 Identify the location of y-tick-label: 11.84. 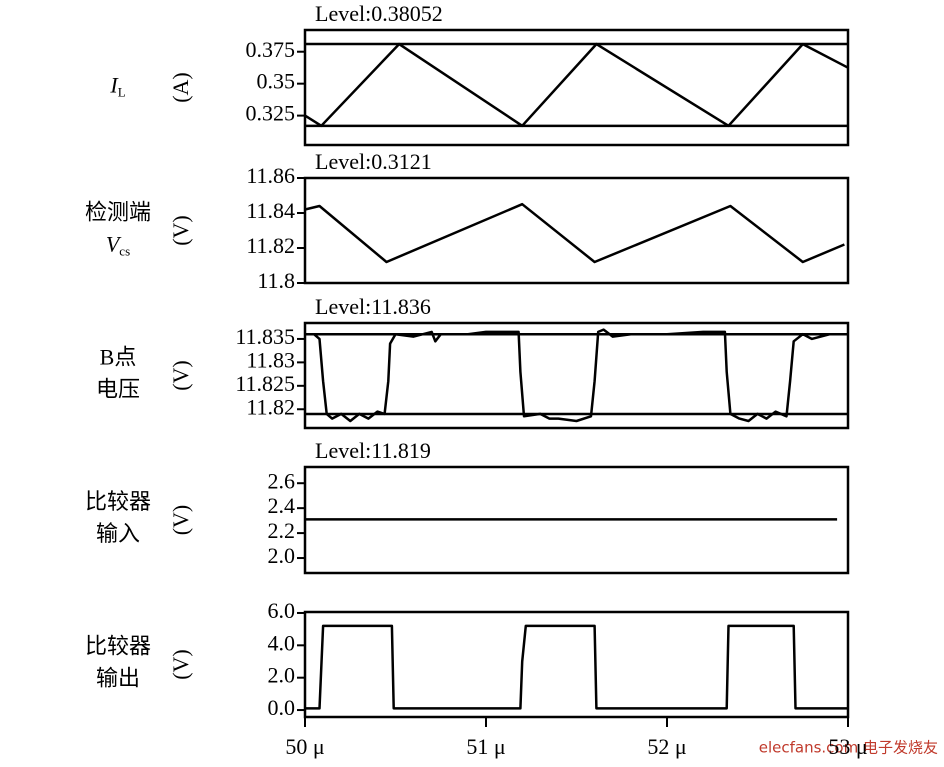
(270, 210).